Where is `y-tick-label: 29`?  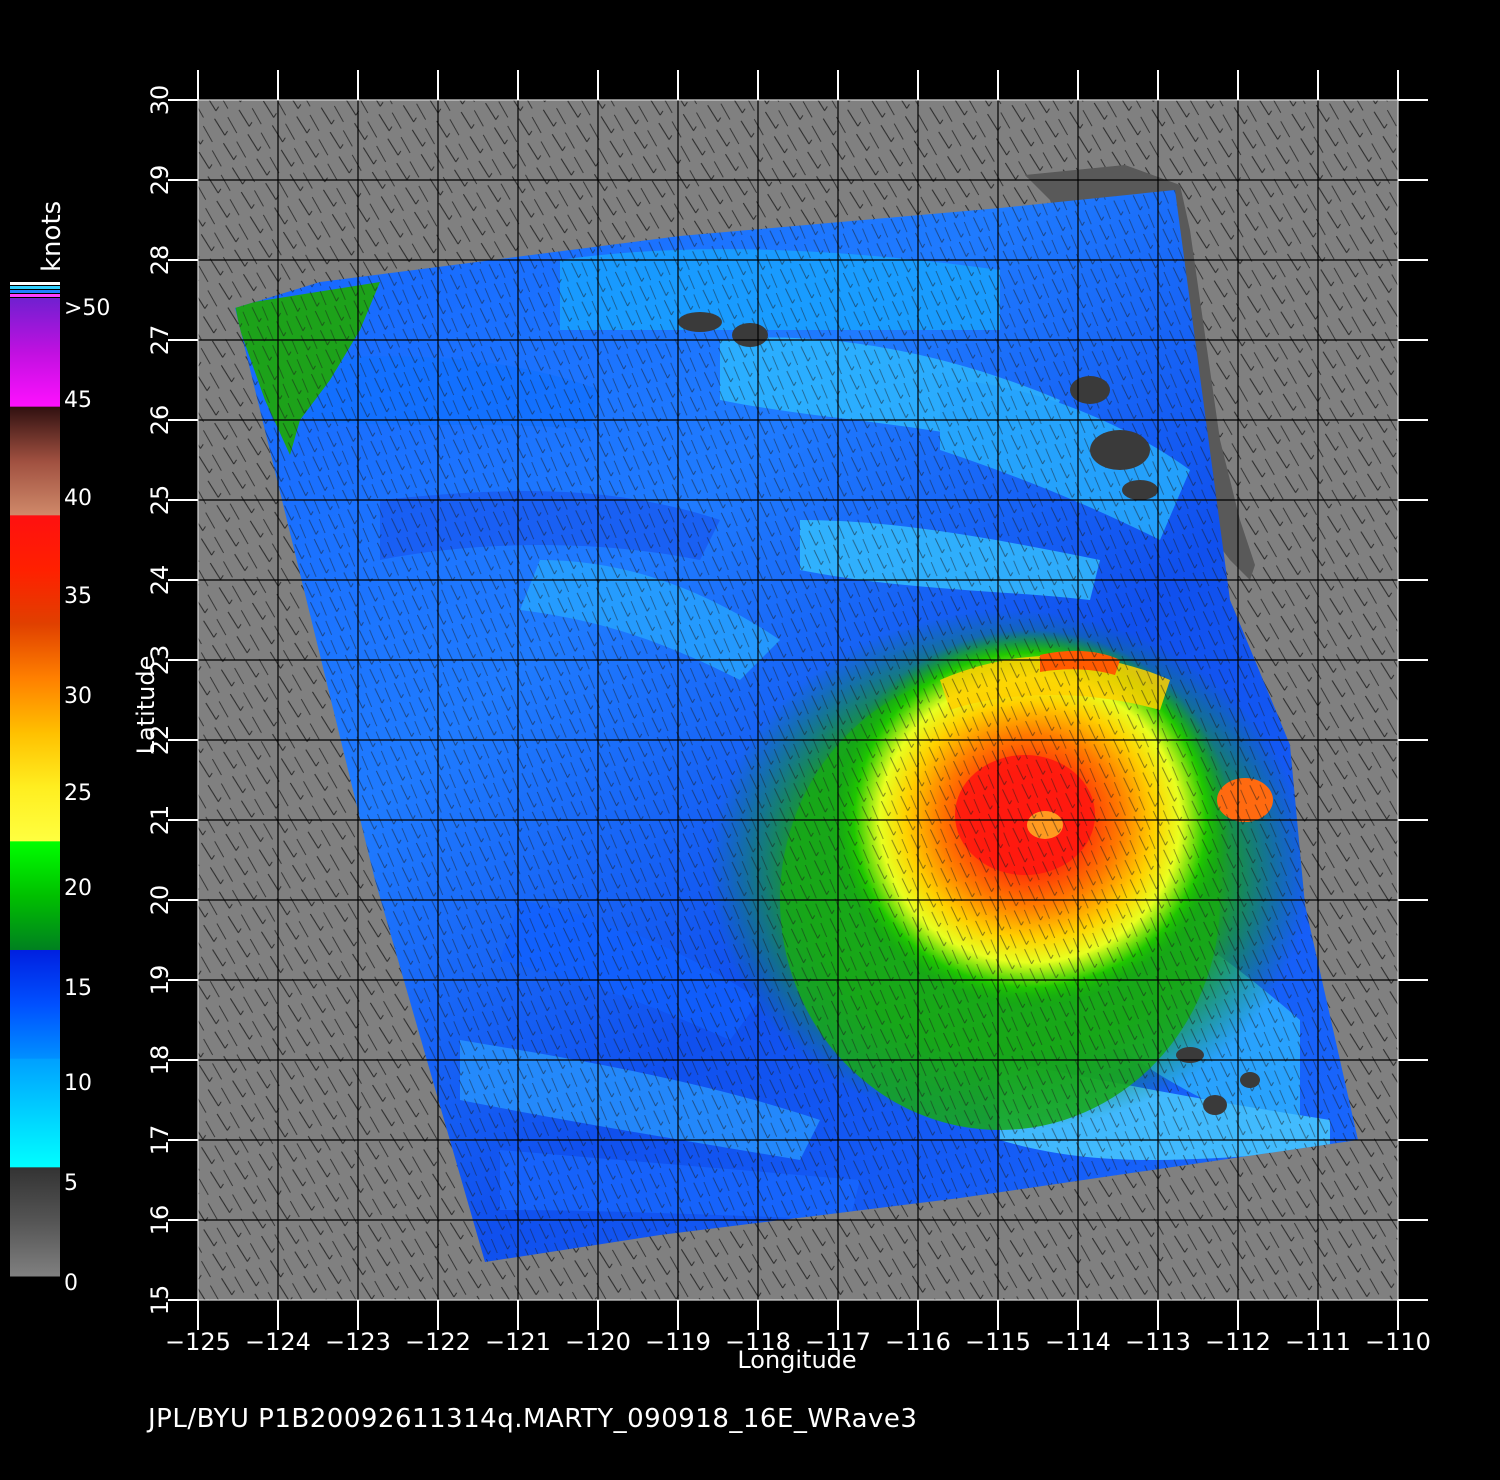 y-tick-label: 29 is located at coordinates (160, 180).